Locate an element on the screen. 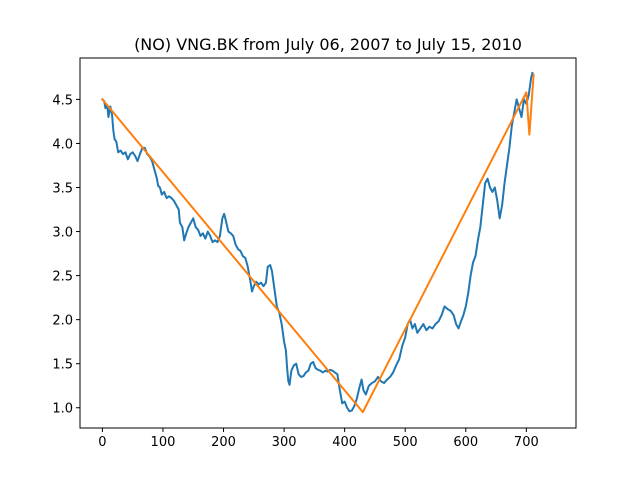 The height and width of the screenshot is (480, 640). x-tick-label: 700 is located at coordinates (526, 442).